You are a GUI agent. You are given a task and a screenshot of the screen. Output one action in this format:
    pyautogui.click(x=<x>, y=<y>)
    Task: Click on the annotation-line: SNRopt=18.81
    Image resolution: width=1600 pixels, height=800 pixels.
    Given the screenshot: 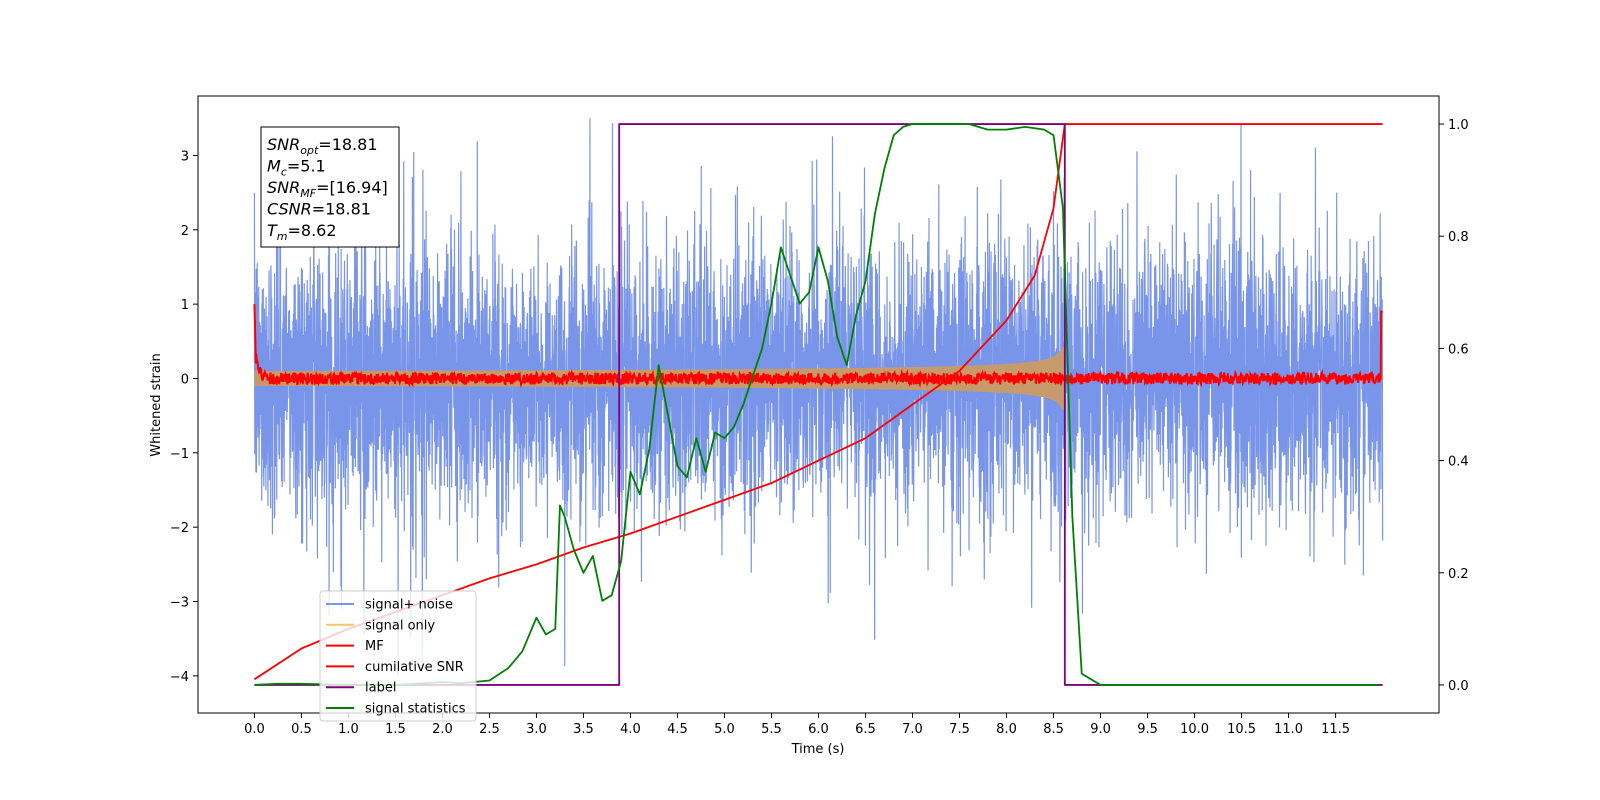 What is the action you would take?
    pyautogui.click(x=322, y=146)
    